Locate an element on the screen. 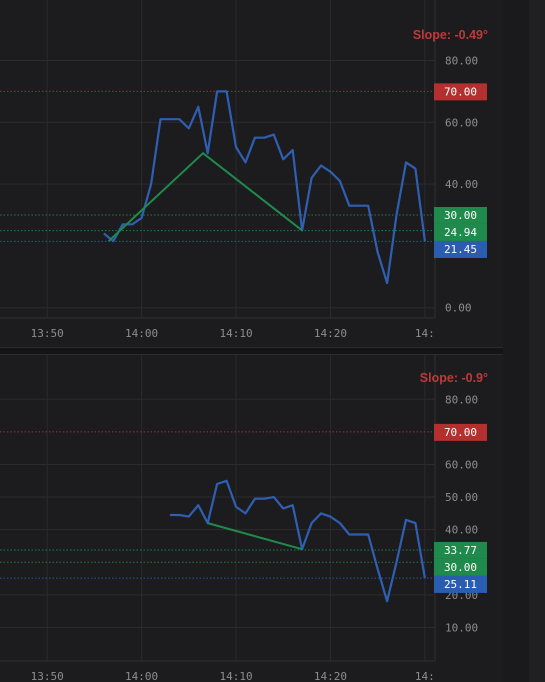  value-badge-label: 25.11 is located at coordinates (460, 584).